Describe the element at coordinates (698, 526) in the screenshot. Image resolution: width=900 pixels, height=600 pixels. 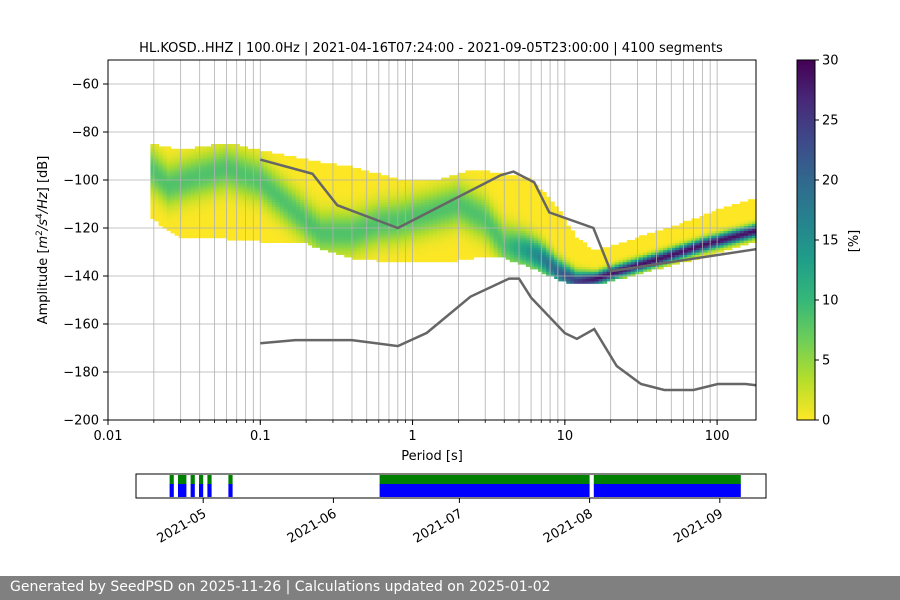
I see `timeline-tick-label: 2021-09` at that location.